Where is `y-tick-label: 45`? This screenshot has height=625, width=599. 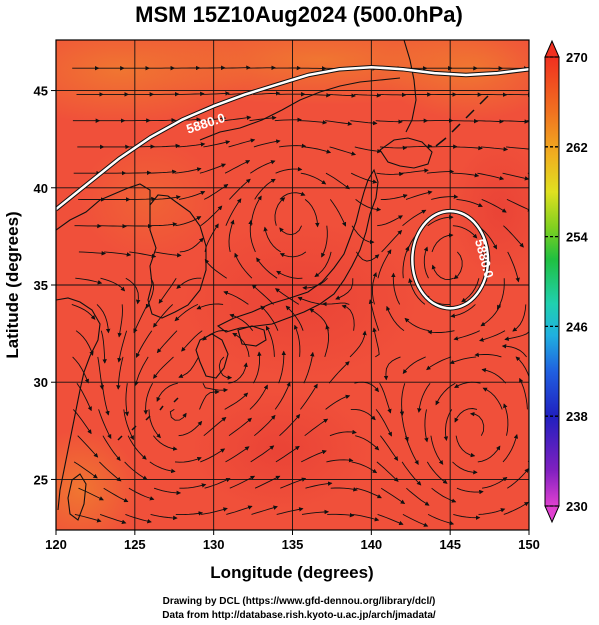
y-tick-label: 45 is located at coordinates (41, 91).